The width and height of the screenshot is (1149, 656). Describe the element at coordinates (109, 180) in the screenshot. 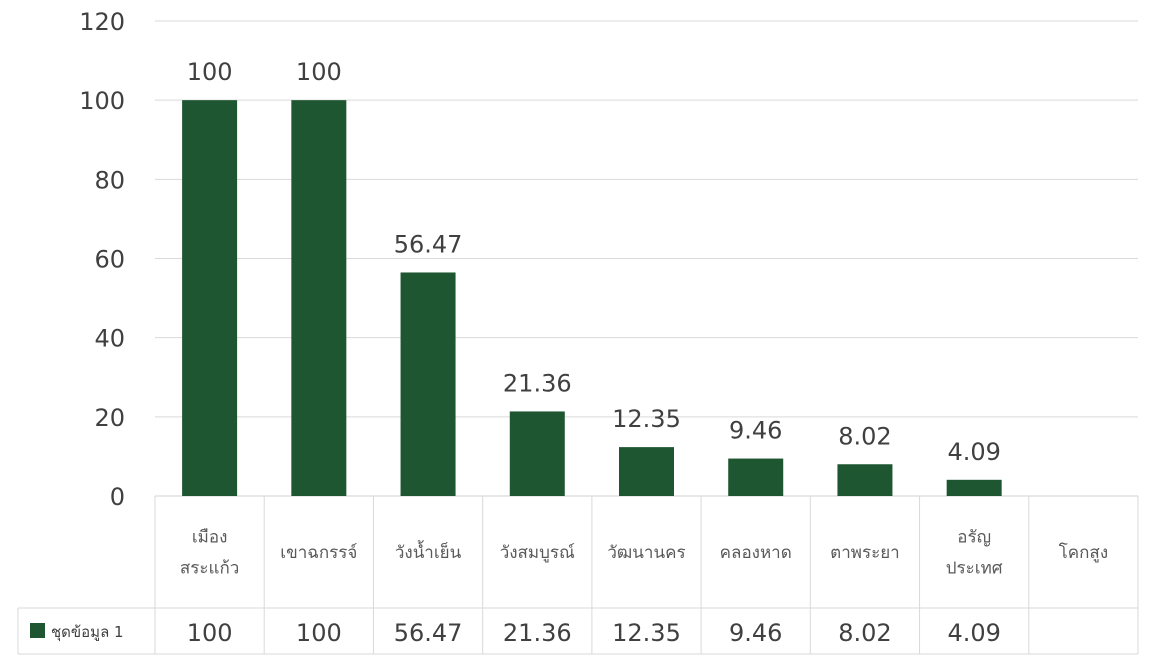

I see `y-tick-label: 80` at that location.